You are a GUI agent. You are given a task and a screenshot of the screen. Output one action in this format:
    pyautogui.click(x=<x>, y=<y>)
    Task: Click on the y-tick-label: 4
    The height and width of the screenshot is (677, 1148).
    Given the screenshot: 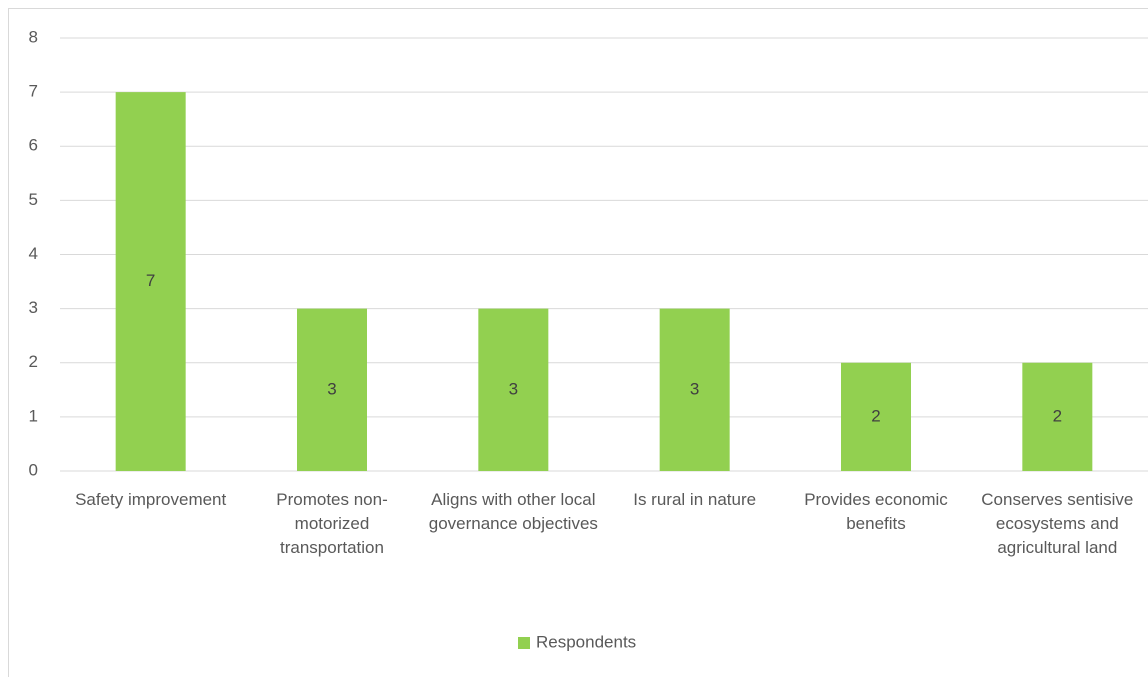 What is the action you would take?
    pyautogui.click(x=33, y=253)
    